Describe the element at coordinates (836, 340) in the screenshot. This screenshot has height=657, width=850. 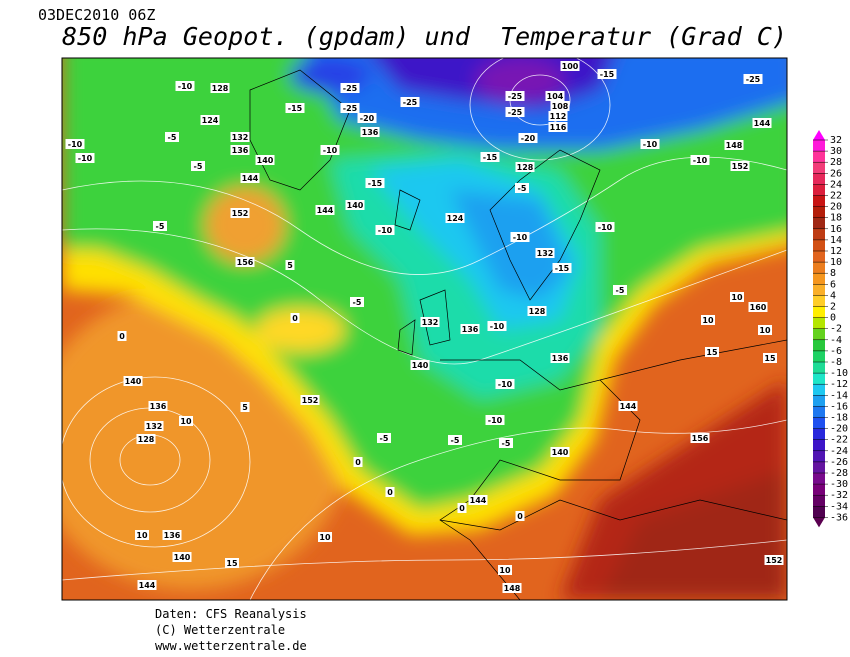
I see `colorbar-label: -4` at that location.